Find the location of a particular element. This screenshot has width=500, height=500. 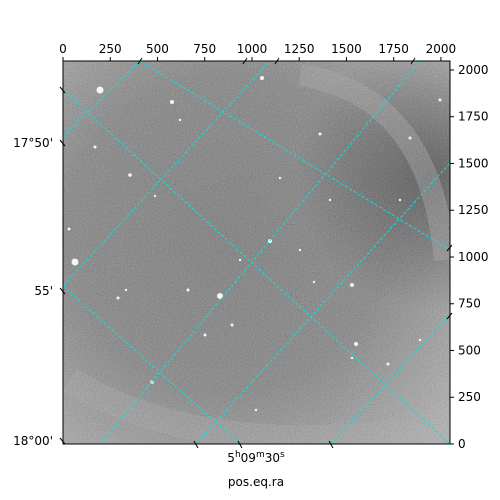

top-tick-label: 1250 is located at coordinates (299, 49).